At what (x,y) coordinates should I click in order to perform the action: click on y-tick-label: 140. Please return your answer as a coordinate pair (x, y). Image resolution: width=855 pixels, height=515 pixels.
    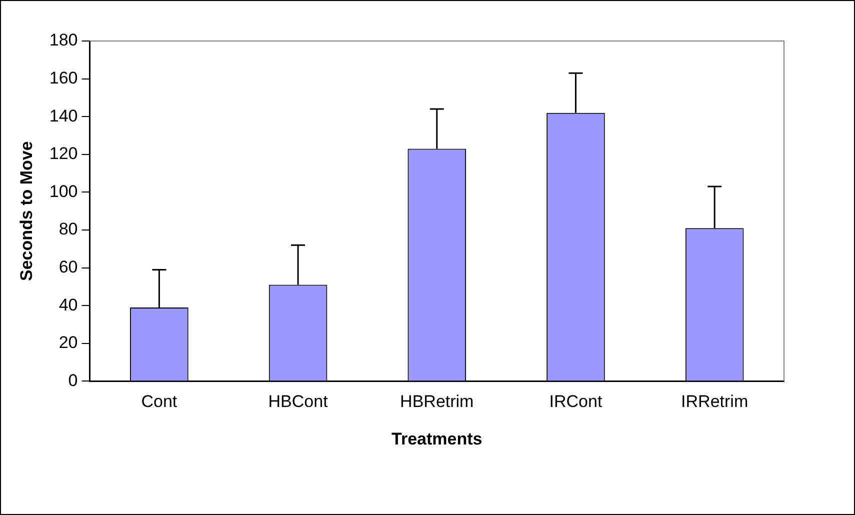
    Looking at the image, I should click on (63, 116).